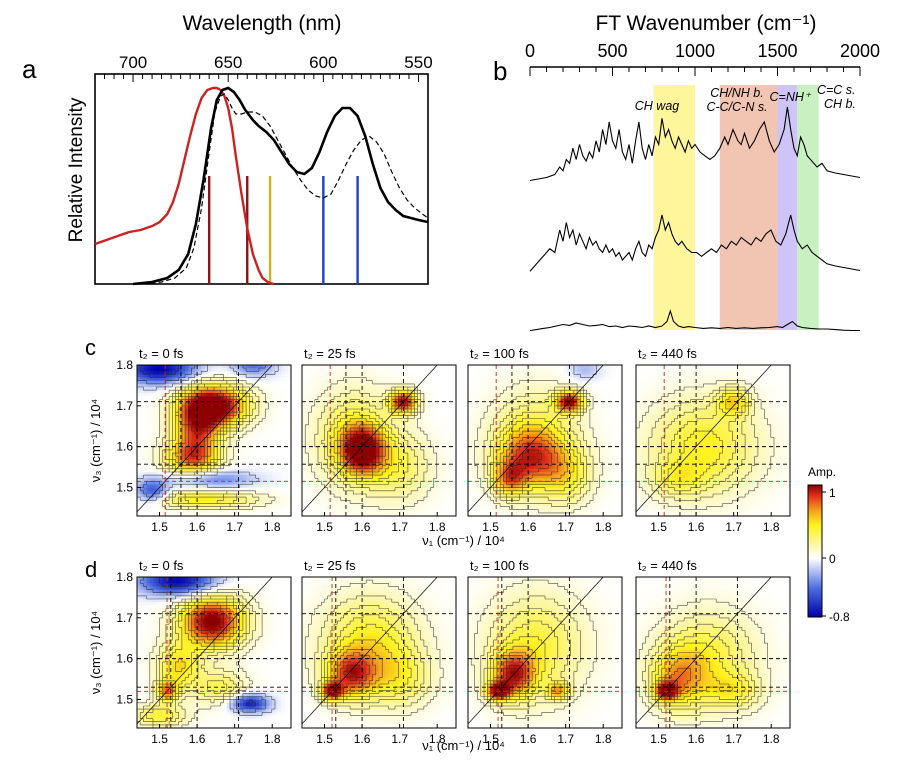 The width and height of the screenshot is (900, 769). What do you see at coordinates (124, 487) in the screenshot?
I see `panel-c-ytick-label: 1.5` at bounding box center [124, 487].